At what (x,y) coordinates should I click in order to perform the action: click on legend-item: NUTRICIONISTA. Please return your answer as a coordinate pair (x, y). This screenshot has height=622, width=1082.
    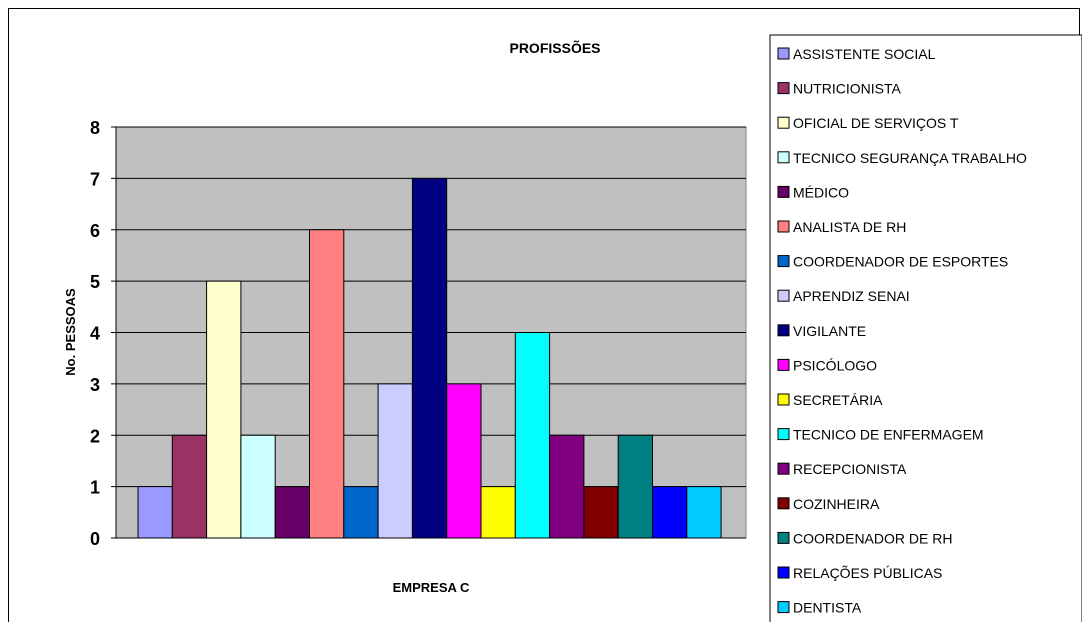
    Looking at the image, I should click on (839, 89).